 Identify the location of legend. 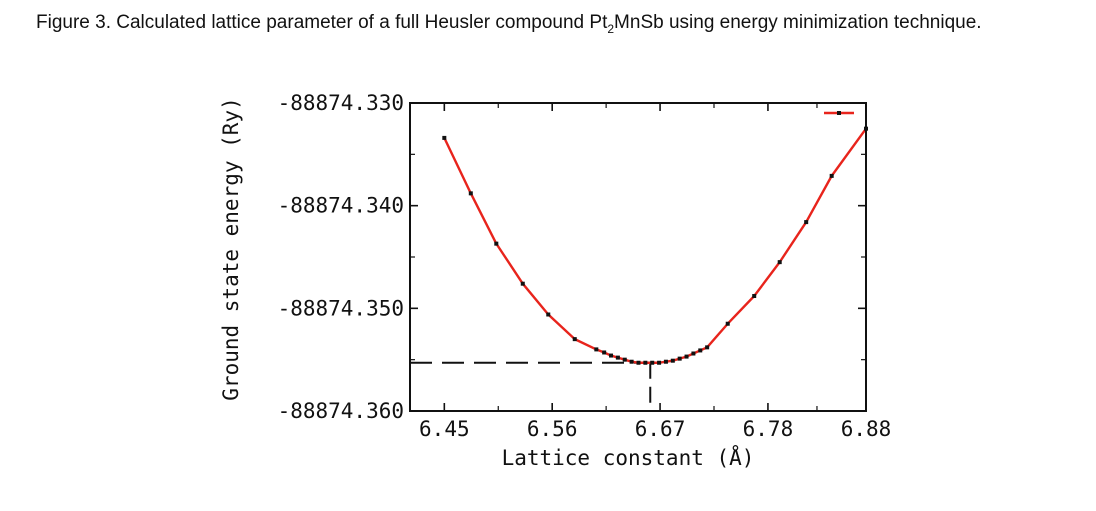
(839, 113).